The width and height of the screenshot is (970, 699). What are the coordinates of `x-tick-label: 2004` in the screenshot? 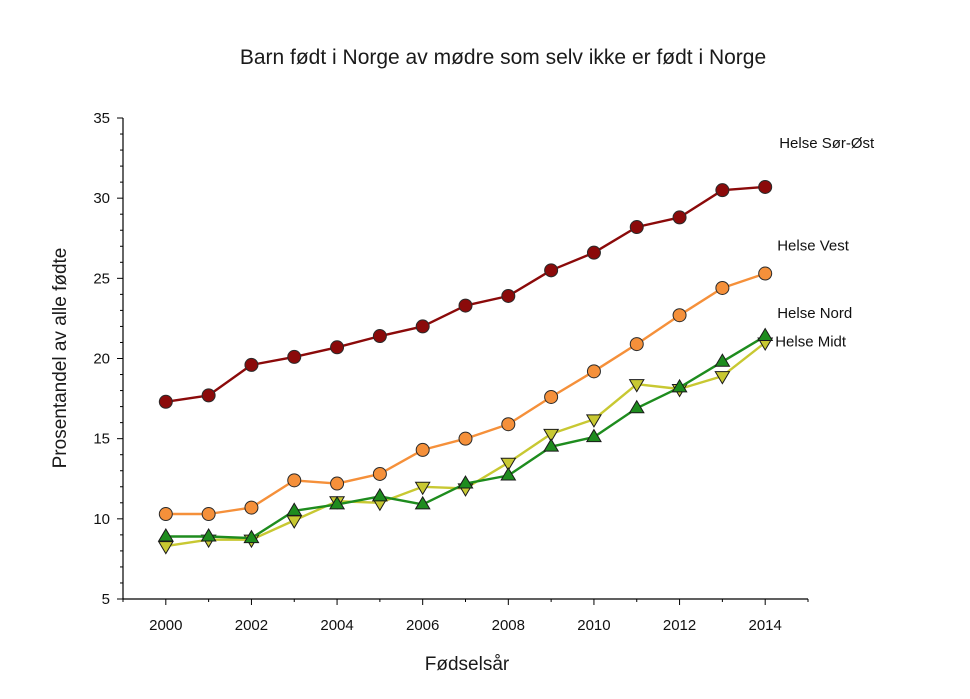 It's located at (336, 625).